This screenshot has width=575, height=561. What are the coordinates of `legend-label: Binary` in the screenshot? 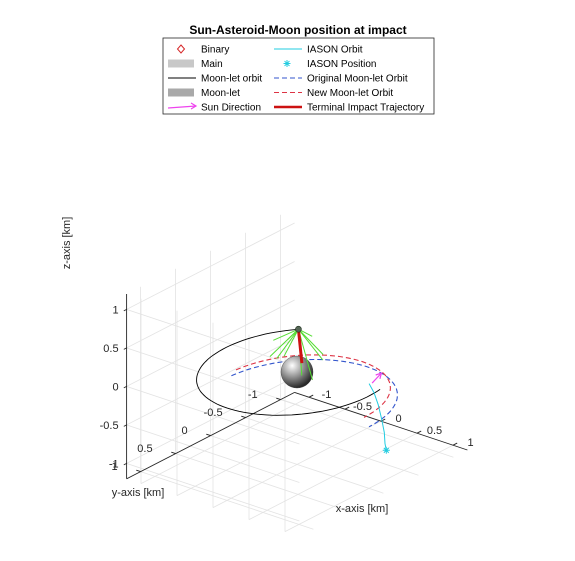 It's located at (215, 50).